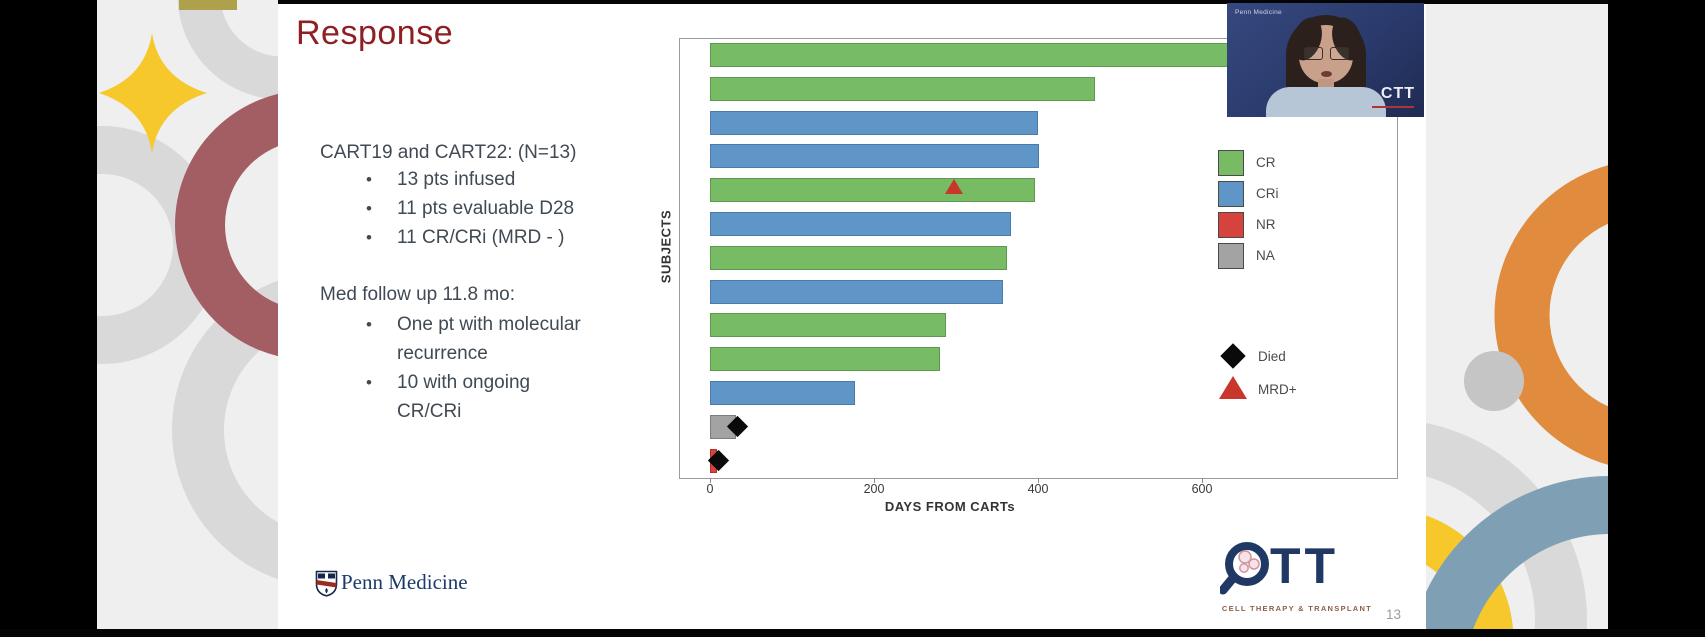 This screenshot has height=637, width=1705. Describe the element at coordinates (448, 152) in the screenshot. I see `block1-heading: CART19 and CART22: (N=13)` at that location.